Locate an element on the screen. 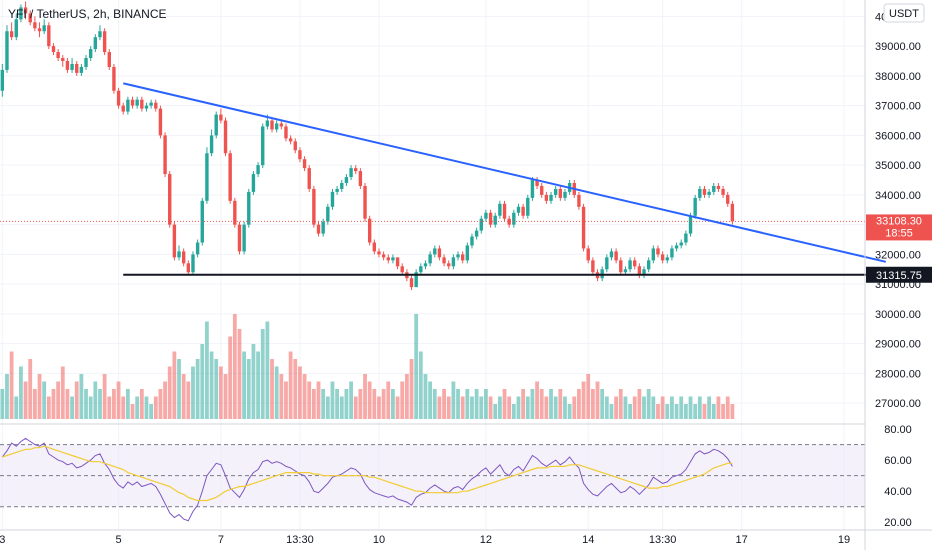 The width and height of the screenshot is (932, 550). time-tick-label: 14 is located at coordinates (588, 540).